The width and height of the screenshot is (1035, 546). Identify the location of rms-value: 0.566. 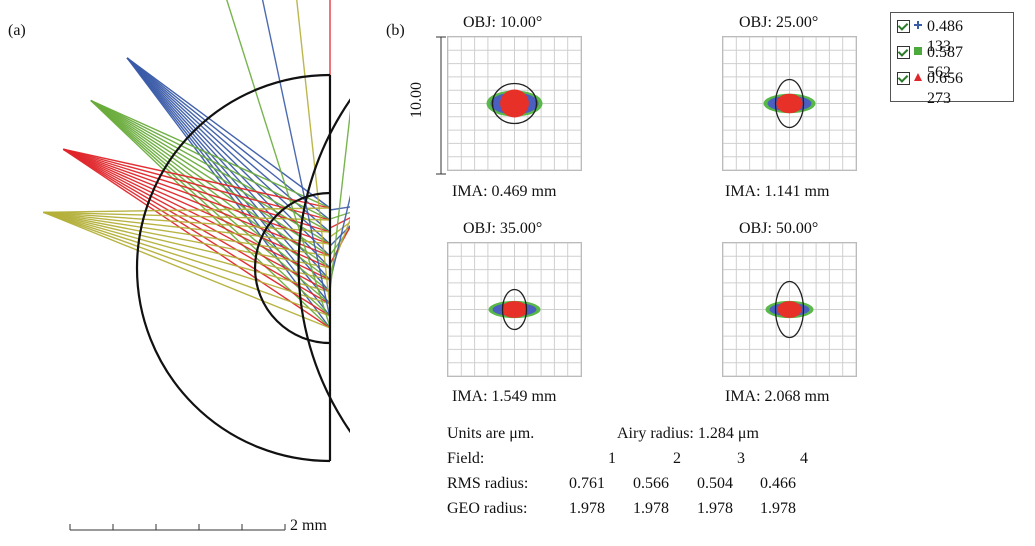
(651, 483).